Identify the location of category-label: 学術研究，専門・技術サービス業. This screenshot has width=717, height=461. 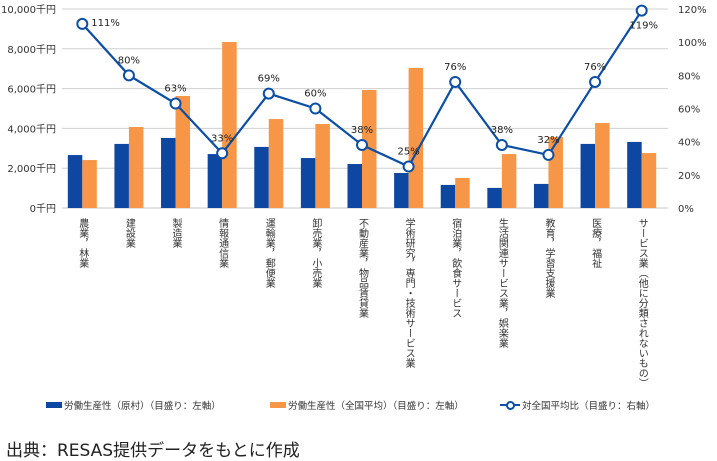
(409, 293).